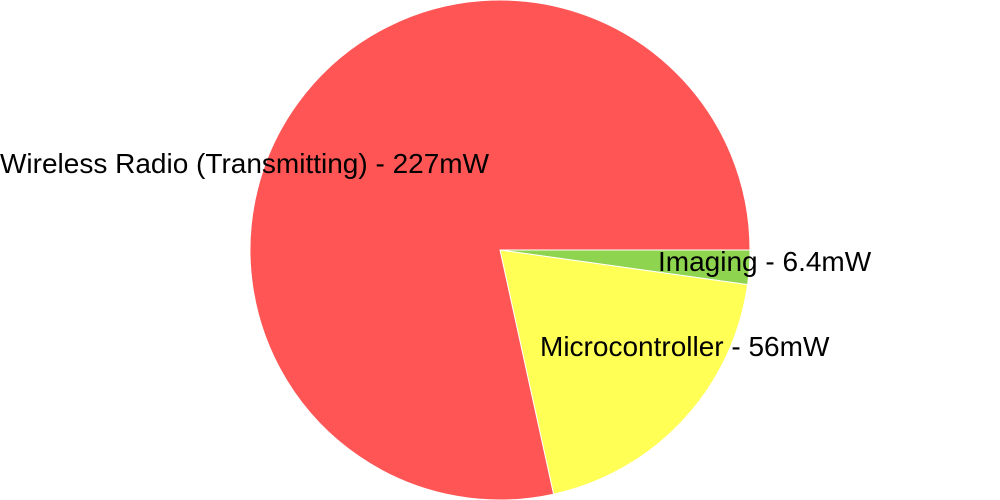 Image resolution: width=1000 pixels, height=500 pixels. Describe the element at coordinates (245, 163) in the screenshot. I see `slice-label-wireless-radio-transmitting: Wireless Radio (Transmitting) - 227mW` at that location.